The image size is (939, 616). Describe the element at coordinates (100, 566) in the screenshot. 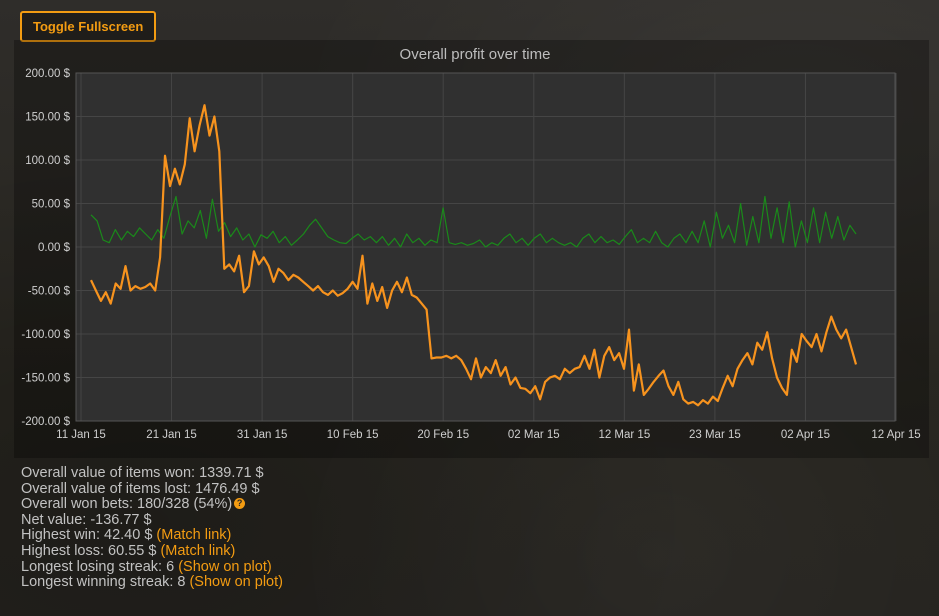

I see `stat-losing-streak-text: Longest losing streak: 6` at that location.